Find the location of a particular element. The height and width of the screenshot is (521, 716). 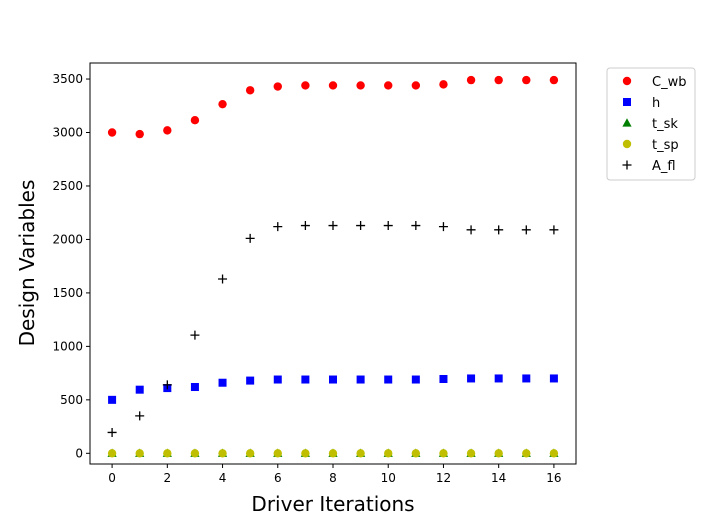

y-tick-label: 3500 is located at coordinates (67, 79).